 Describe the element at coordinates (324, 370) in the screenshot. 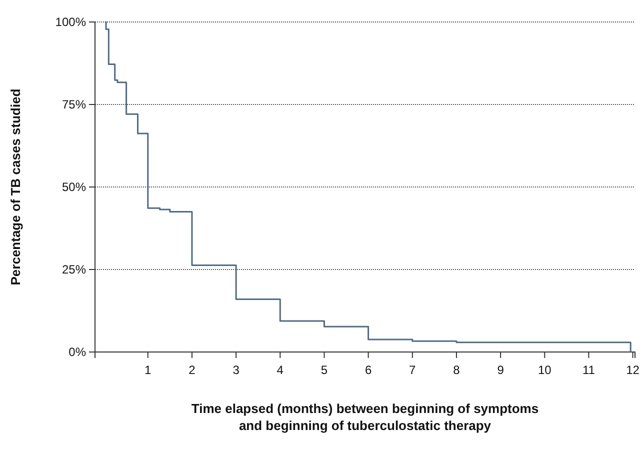

I see `x-tick-label: 5` at that location.